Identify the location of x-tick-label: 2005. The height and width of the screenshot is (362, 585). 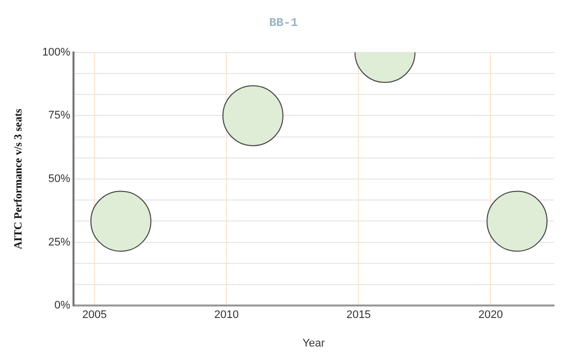
(94, 315).